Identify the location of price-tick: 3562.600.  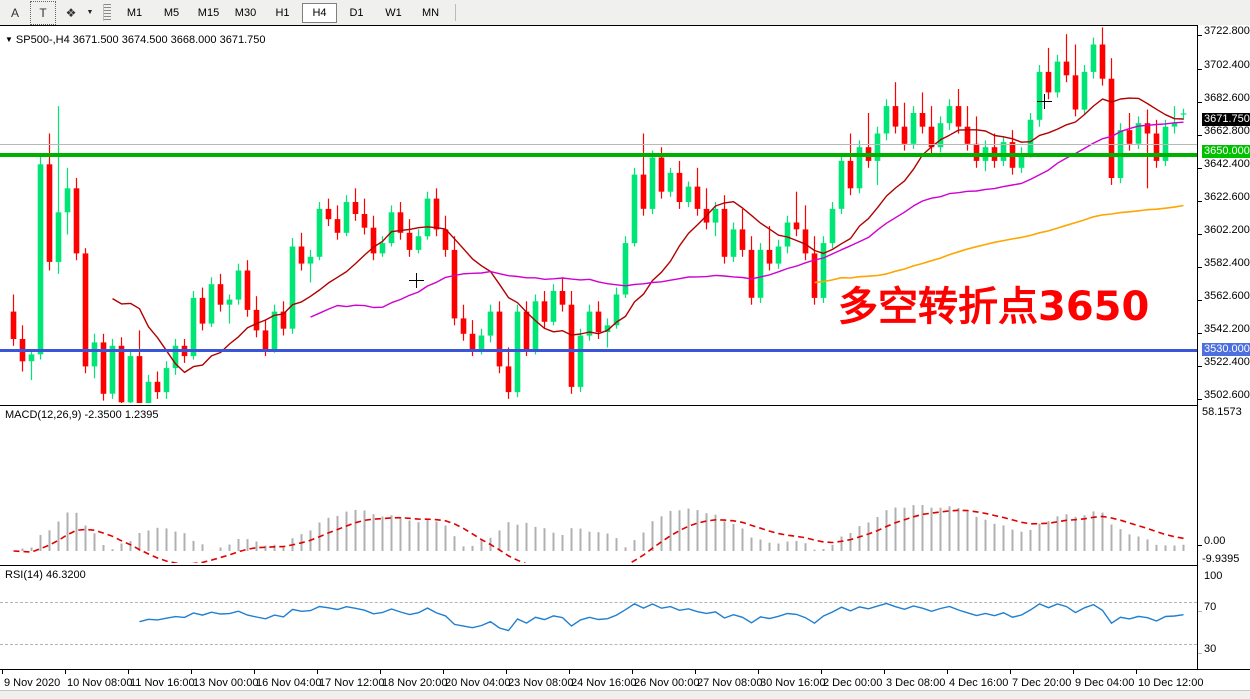
(1227, 296).